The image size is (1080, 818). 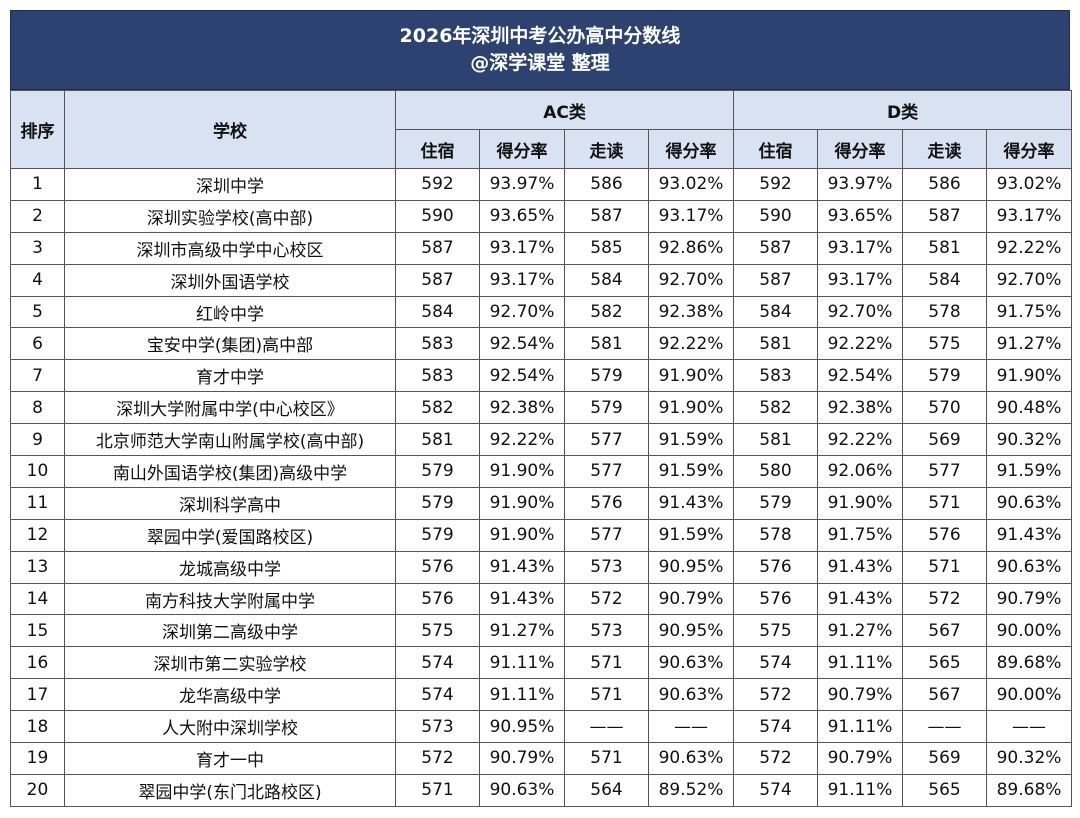 What do you see at coordinates (437, 216) in the screenshot?
I see `cell-ac-boarding: 590` at bounding box center [437, 216].